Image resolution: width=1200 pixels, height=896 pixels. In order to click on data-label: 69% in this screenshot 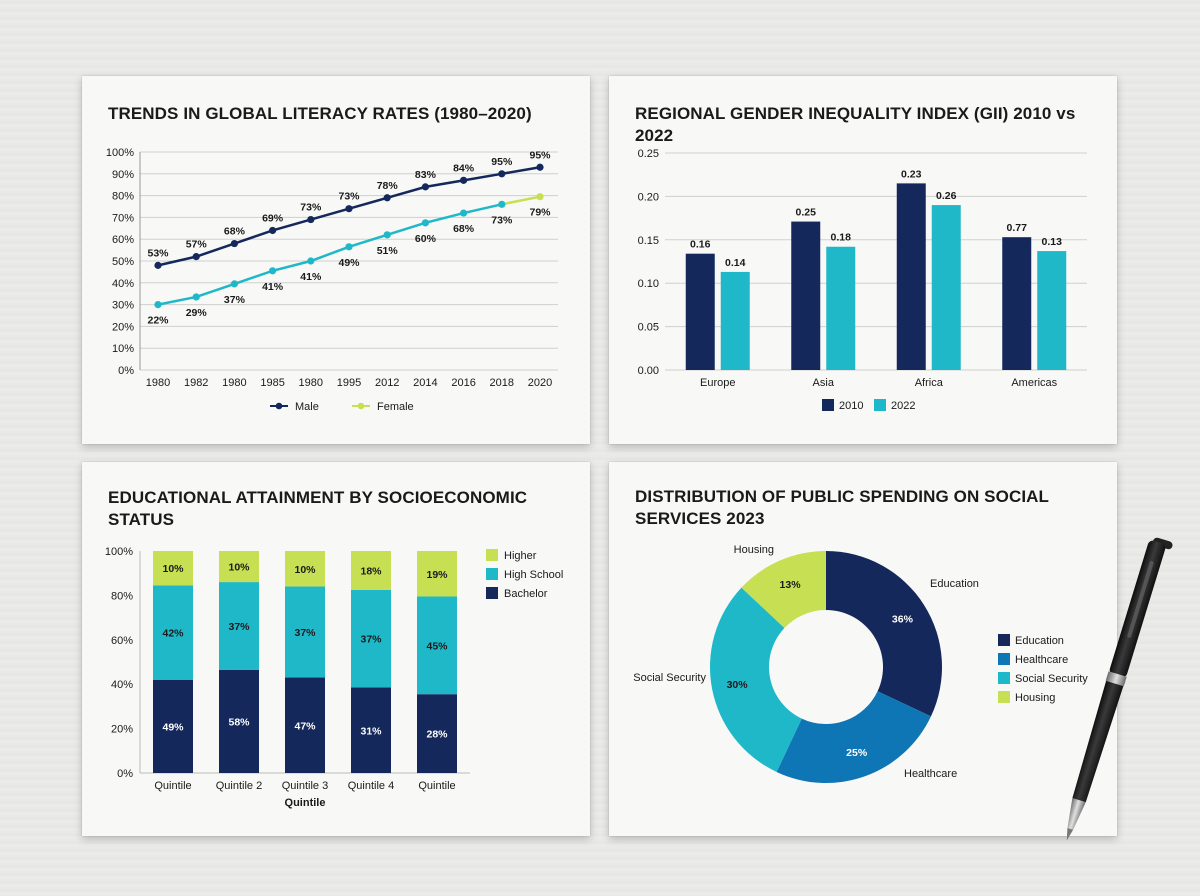, I will do `click(273, 218)`.